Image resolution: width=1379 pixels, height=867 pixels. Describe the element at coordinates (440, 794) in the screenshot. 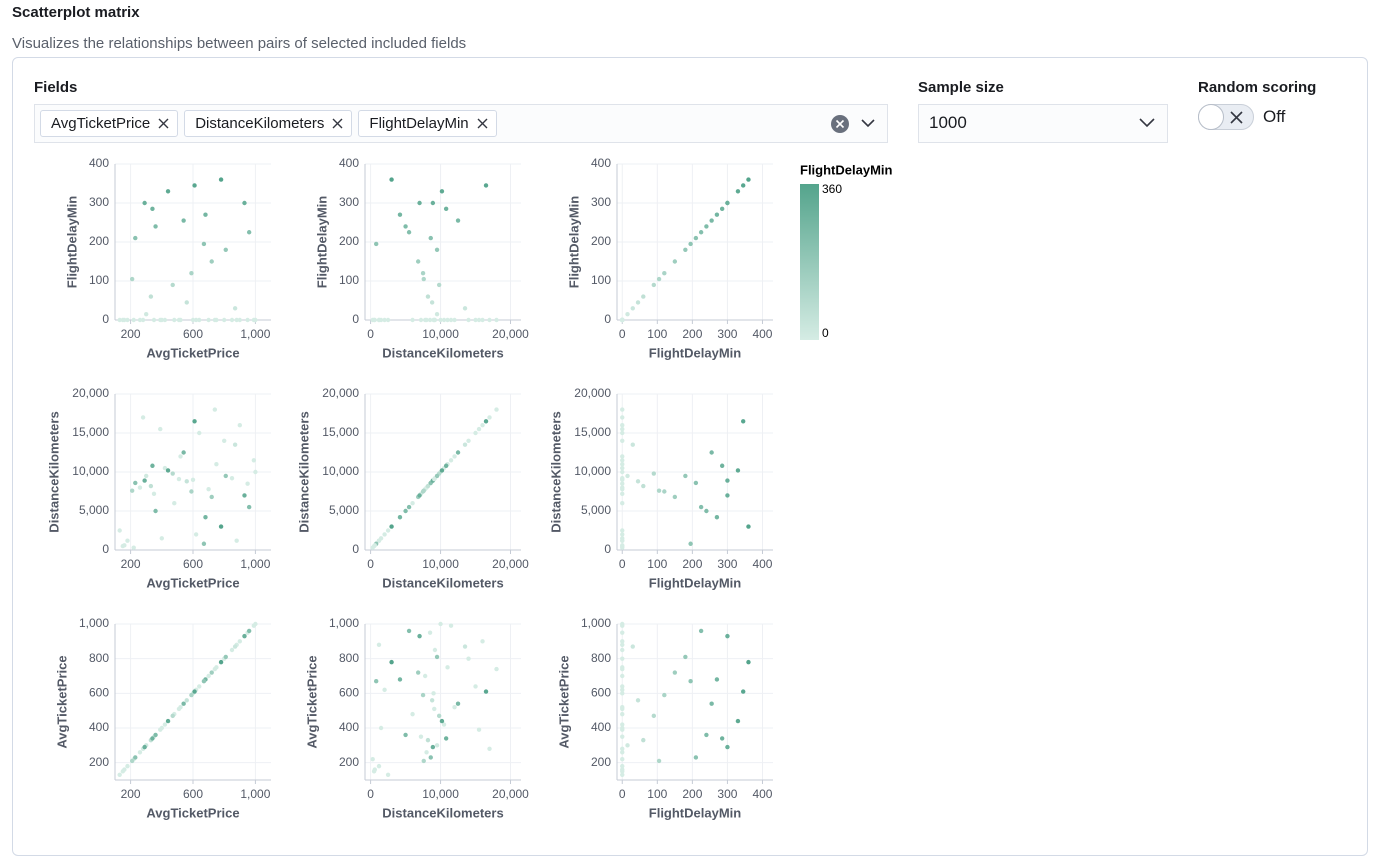

I see `x-tick-label: 10,000` at that location.